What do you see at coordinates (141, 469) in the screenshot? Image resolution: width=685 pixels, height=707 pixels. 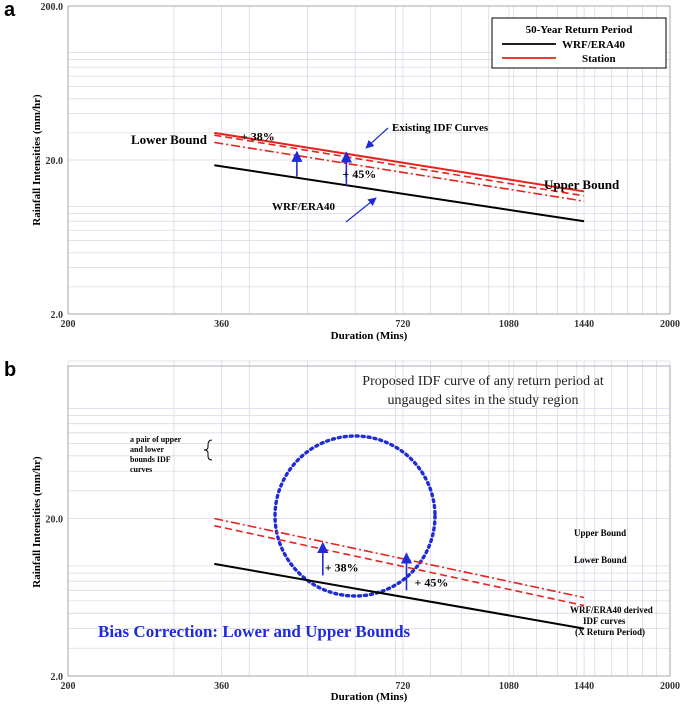 I see `pair-note-line4: curves` at bounding box center [141, 469].